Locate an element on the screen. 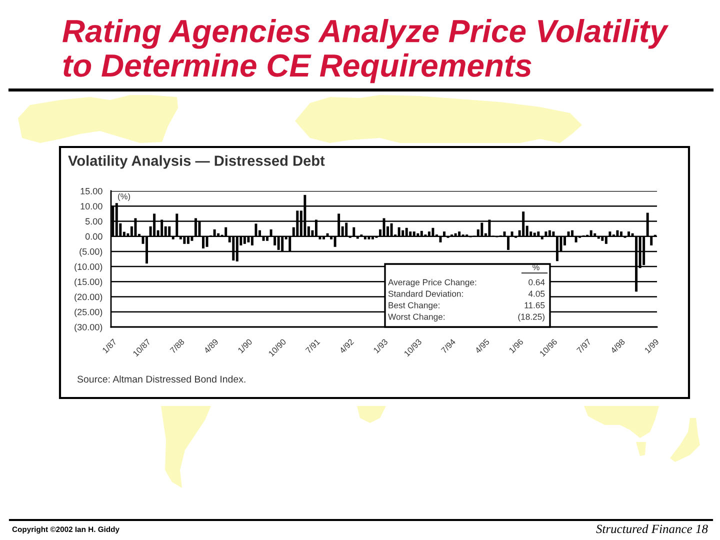  source-note: Source: Altman Distressed Bond Index. is located at coordinates (161, 379).